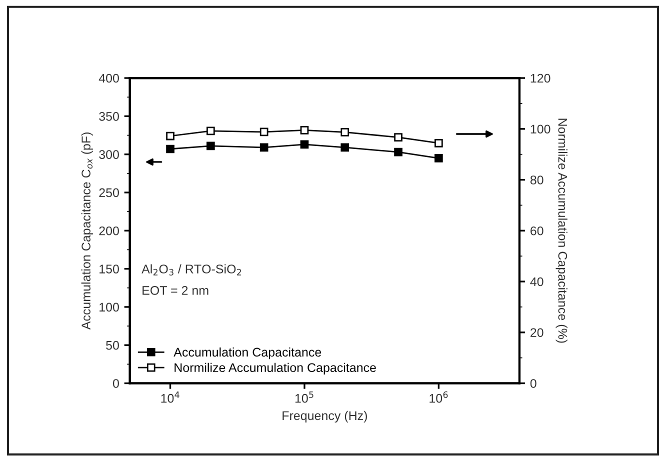 This screenshot has height=459, width=666. I want to click on y-tick-label: 100, so click(109, 307).